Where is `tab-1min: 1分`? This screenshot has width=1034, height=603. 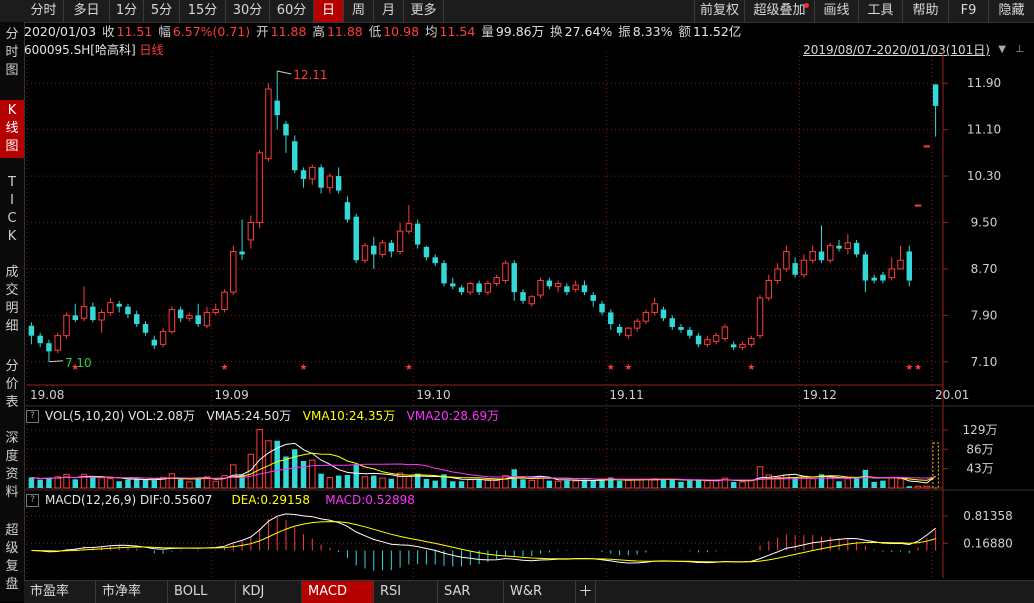 tab-1min: 1分 is located at coordinates (127, 11).